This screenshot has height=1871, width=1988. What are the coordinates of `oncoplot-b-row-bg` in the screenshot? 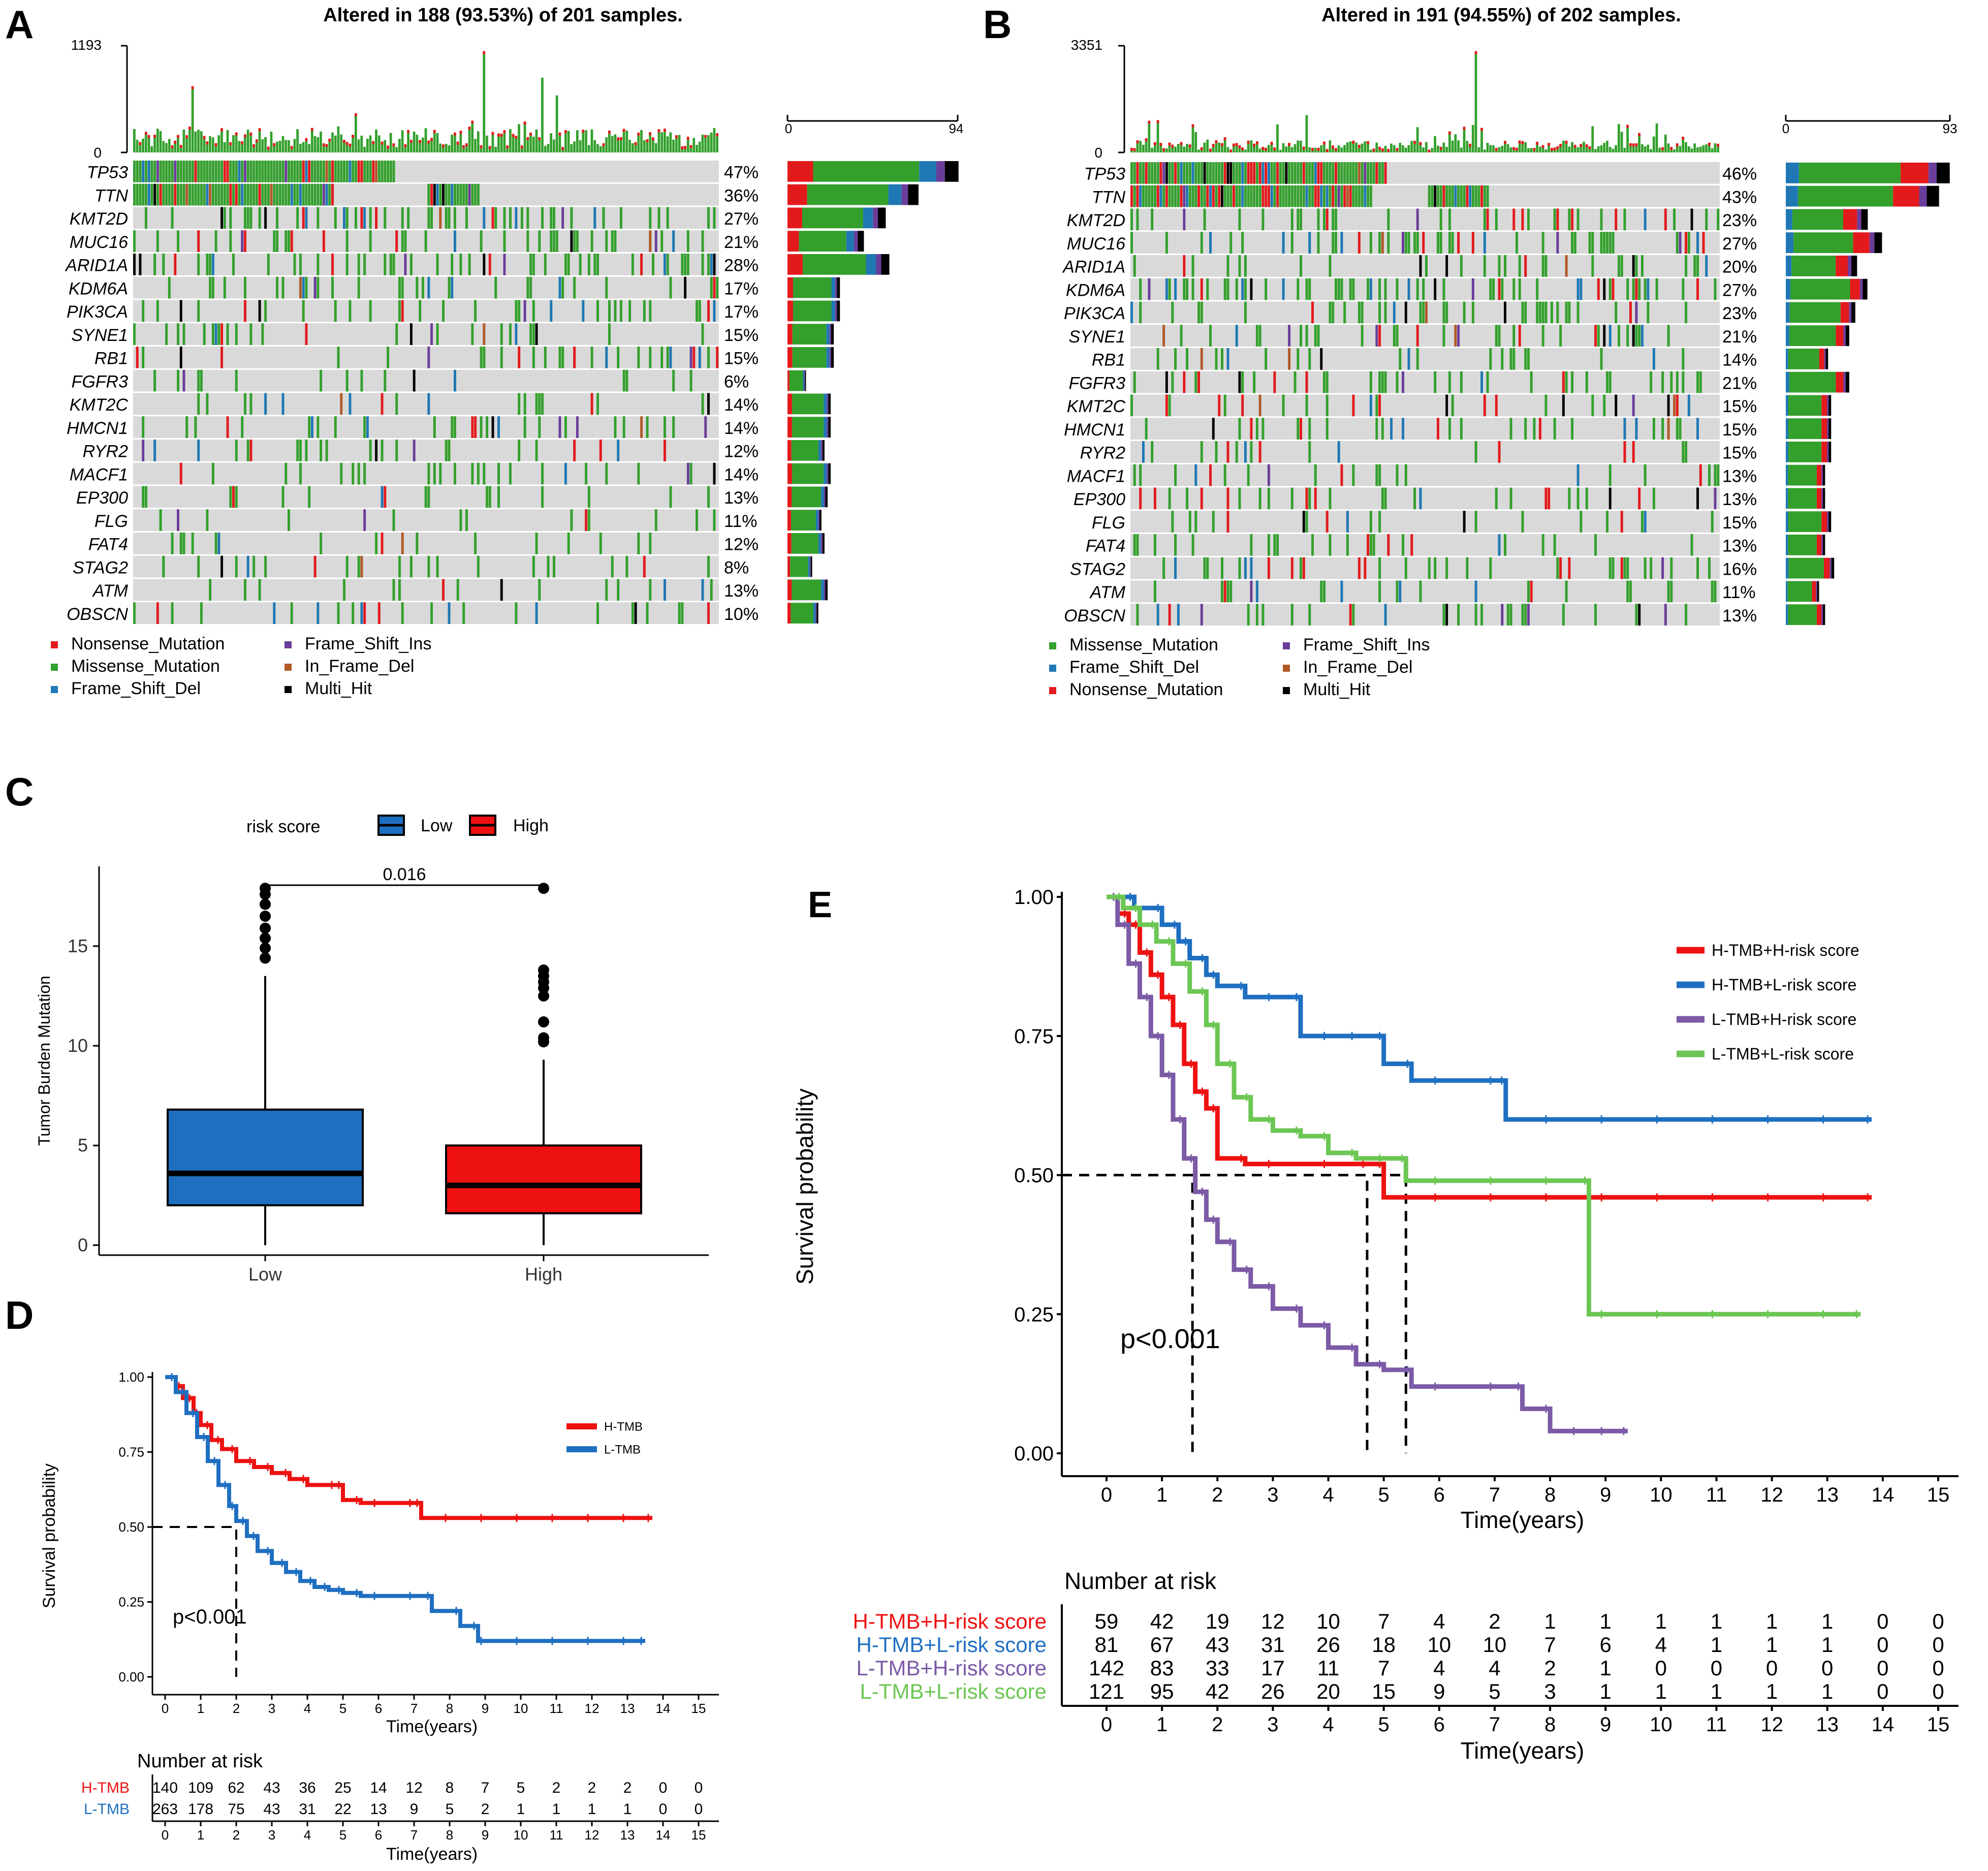 It's located at (1425, 336).